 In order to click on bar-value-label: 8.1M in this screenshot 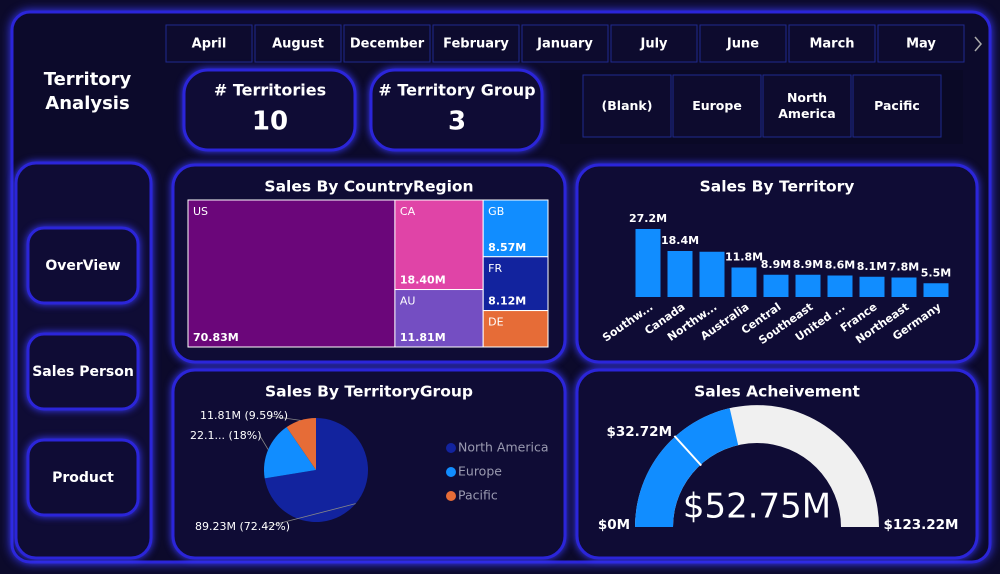, I will do `click(872, 266)`.